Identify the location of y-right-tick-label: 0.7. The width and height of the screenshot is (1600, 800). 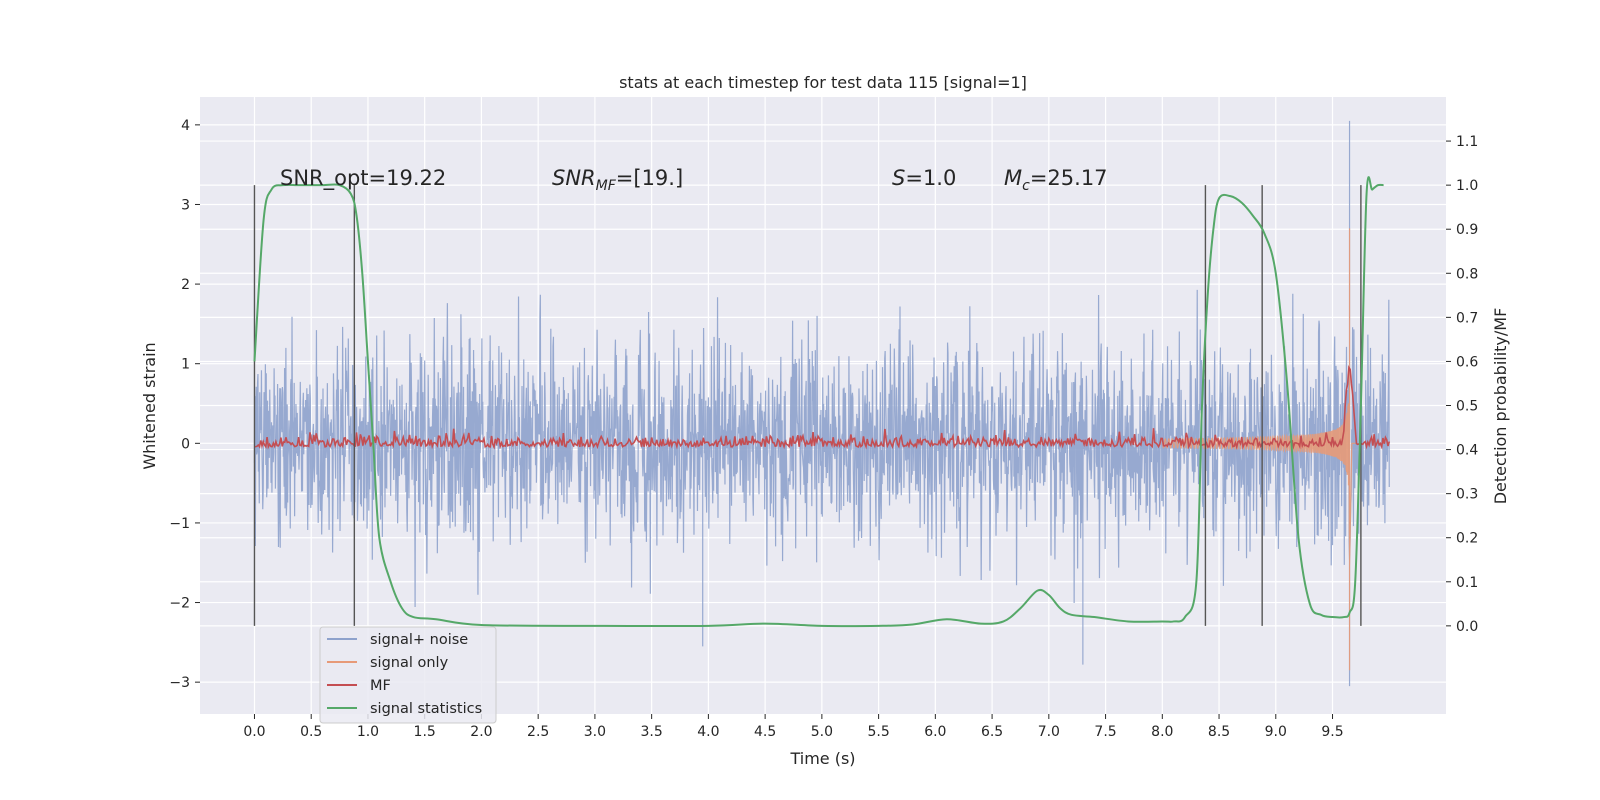
(1467, 318).